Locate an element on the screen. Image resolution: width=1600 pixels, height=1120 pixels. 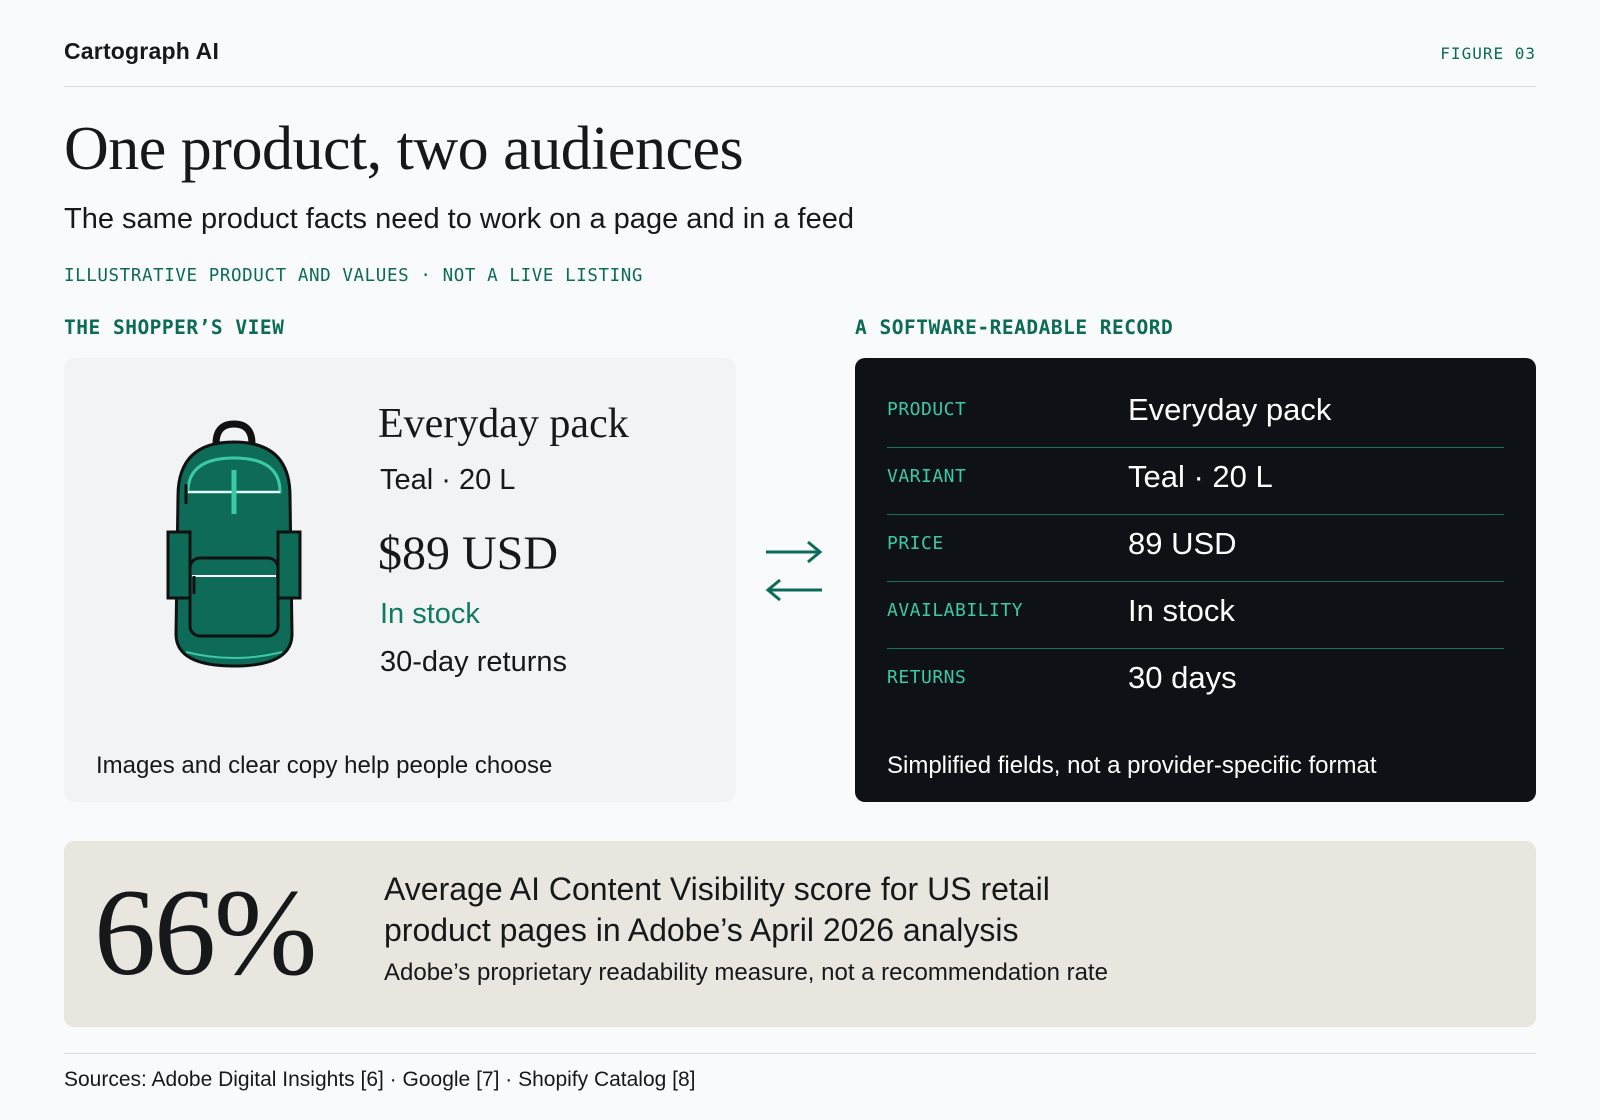
record-value: 89 USD is located at coordinates (1182, 543).